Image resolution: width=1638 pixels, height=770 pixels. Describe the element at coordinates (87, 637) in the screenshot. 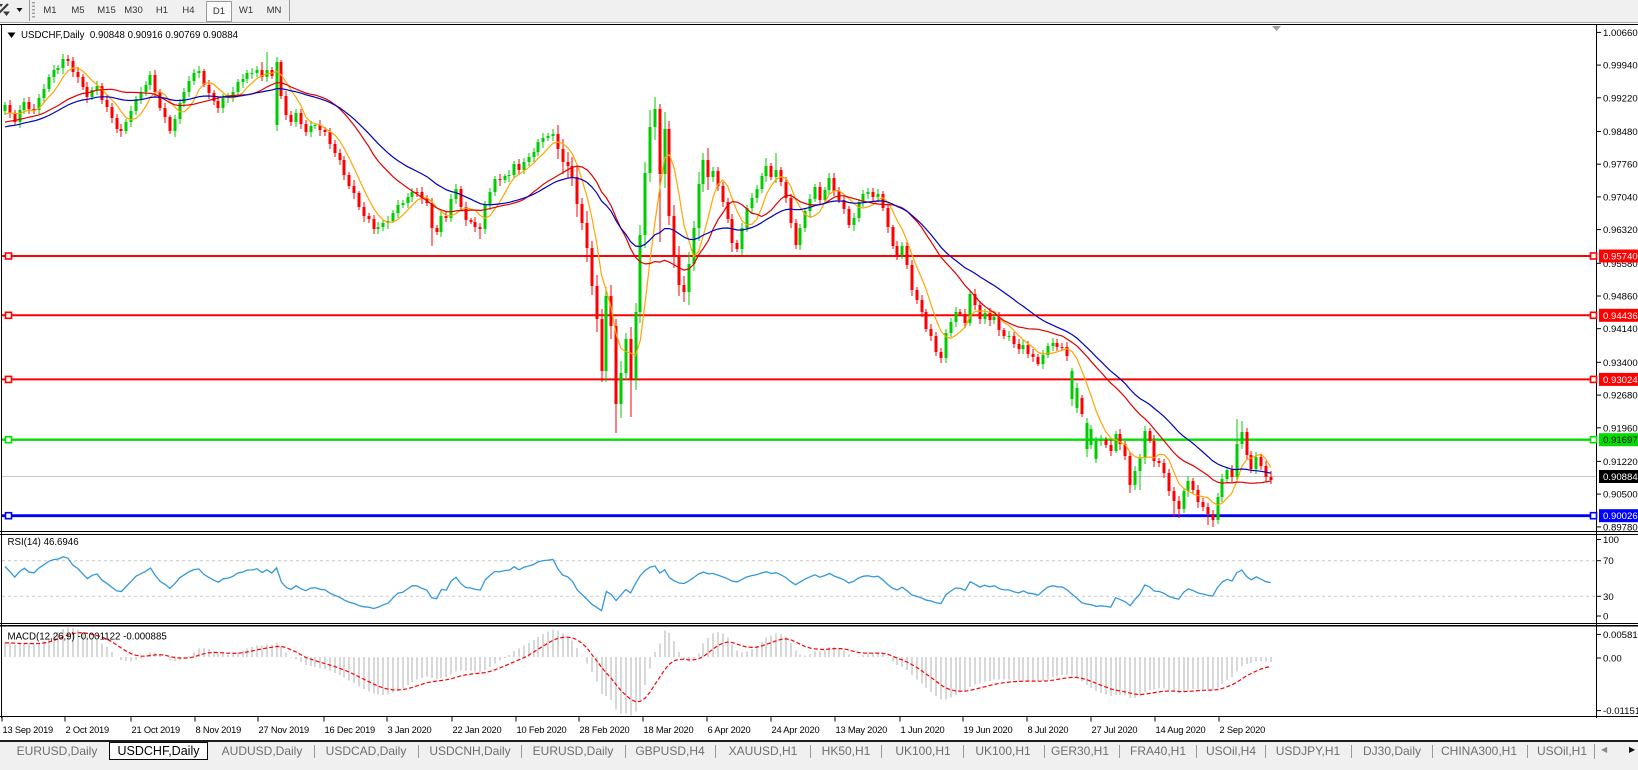

I see `svg-text:MACD(12,26,9) -0.001122 -0.000: MACD(12,26,9) -0.001122 -0.000885` at that location.